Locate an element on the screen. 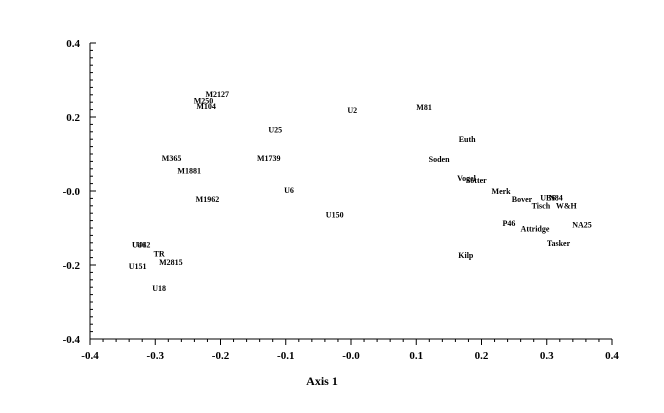 The image size is (664, 413). point-label-tr: TR is located at coordinates (159, 254).